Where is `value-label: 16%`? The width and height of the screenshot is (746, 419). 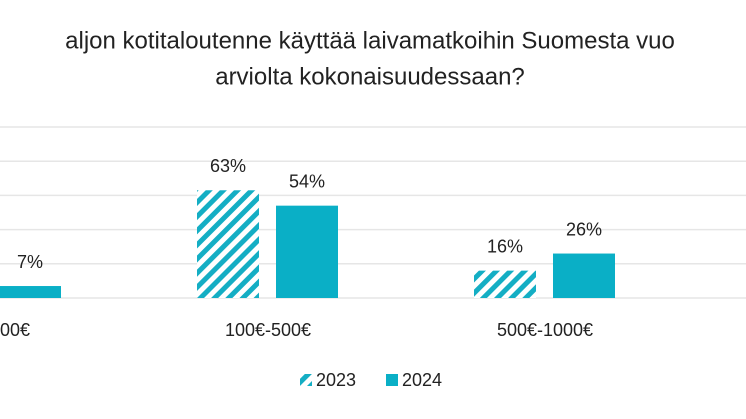
value-label: 16% is located at coordinates (505, 246).